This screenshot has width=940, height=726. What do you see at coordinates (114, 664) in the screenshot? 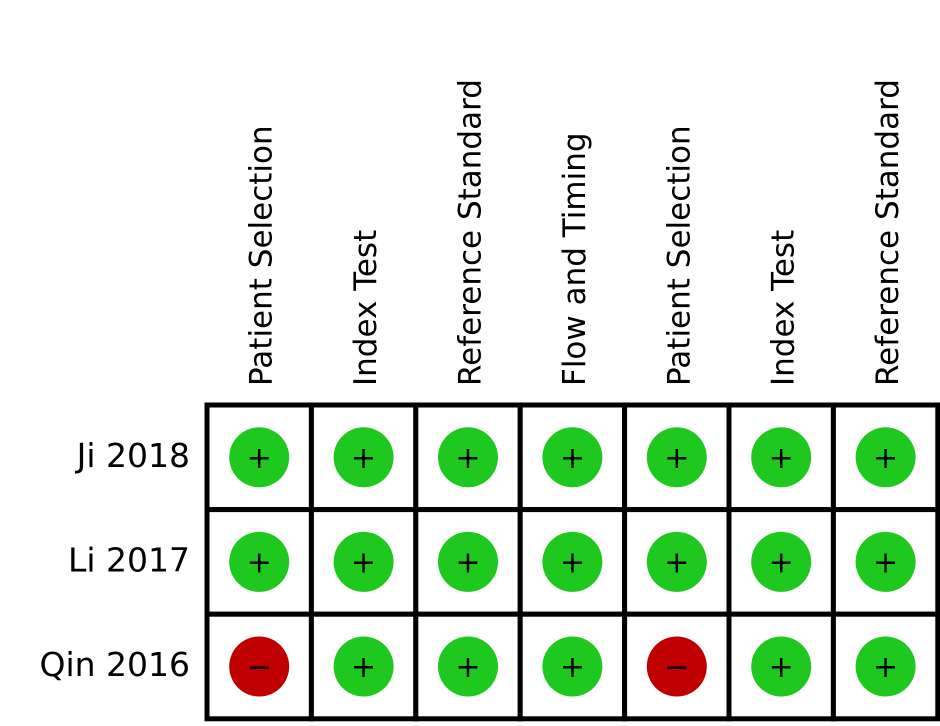
I see `row-label: Qin 2016` at bounding box center [114, 664].